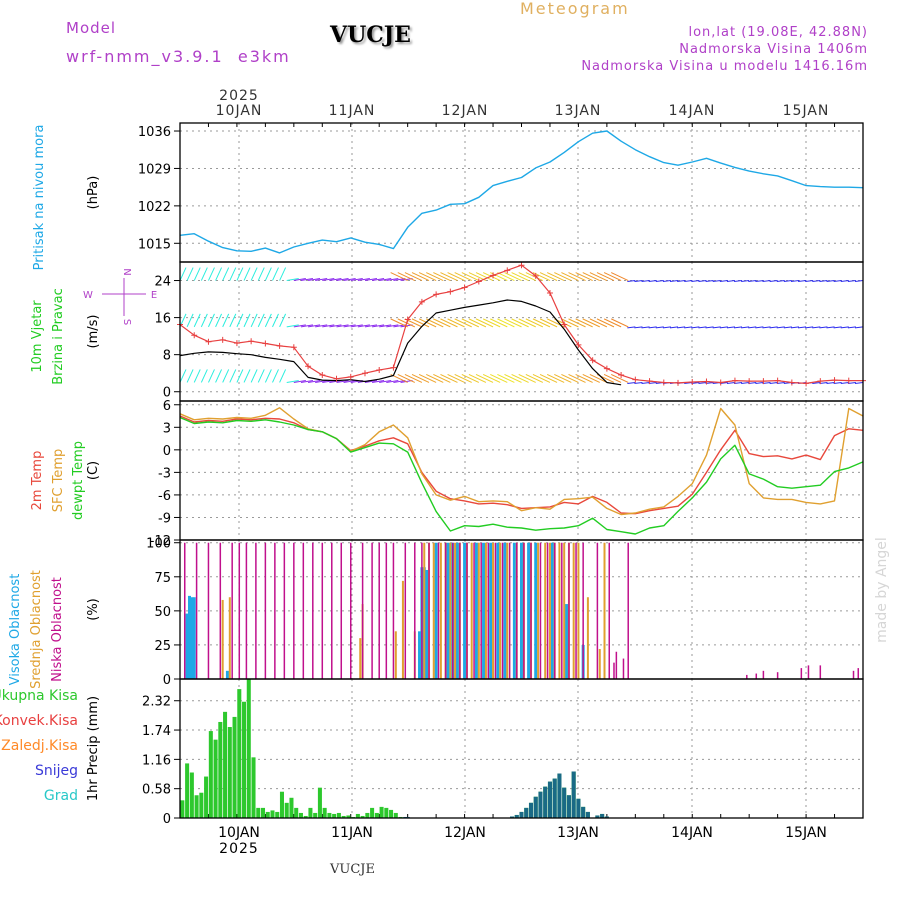 This screenshot has width=900, height=900. I want to click on day-label-top-1: 11JAN, so click(352, 111).